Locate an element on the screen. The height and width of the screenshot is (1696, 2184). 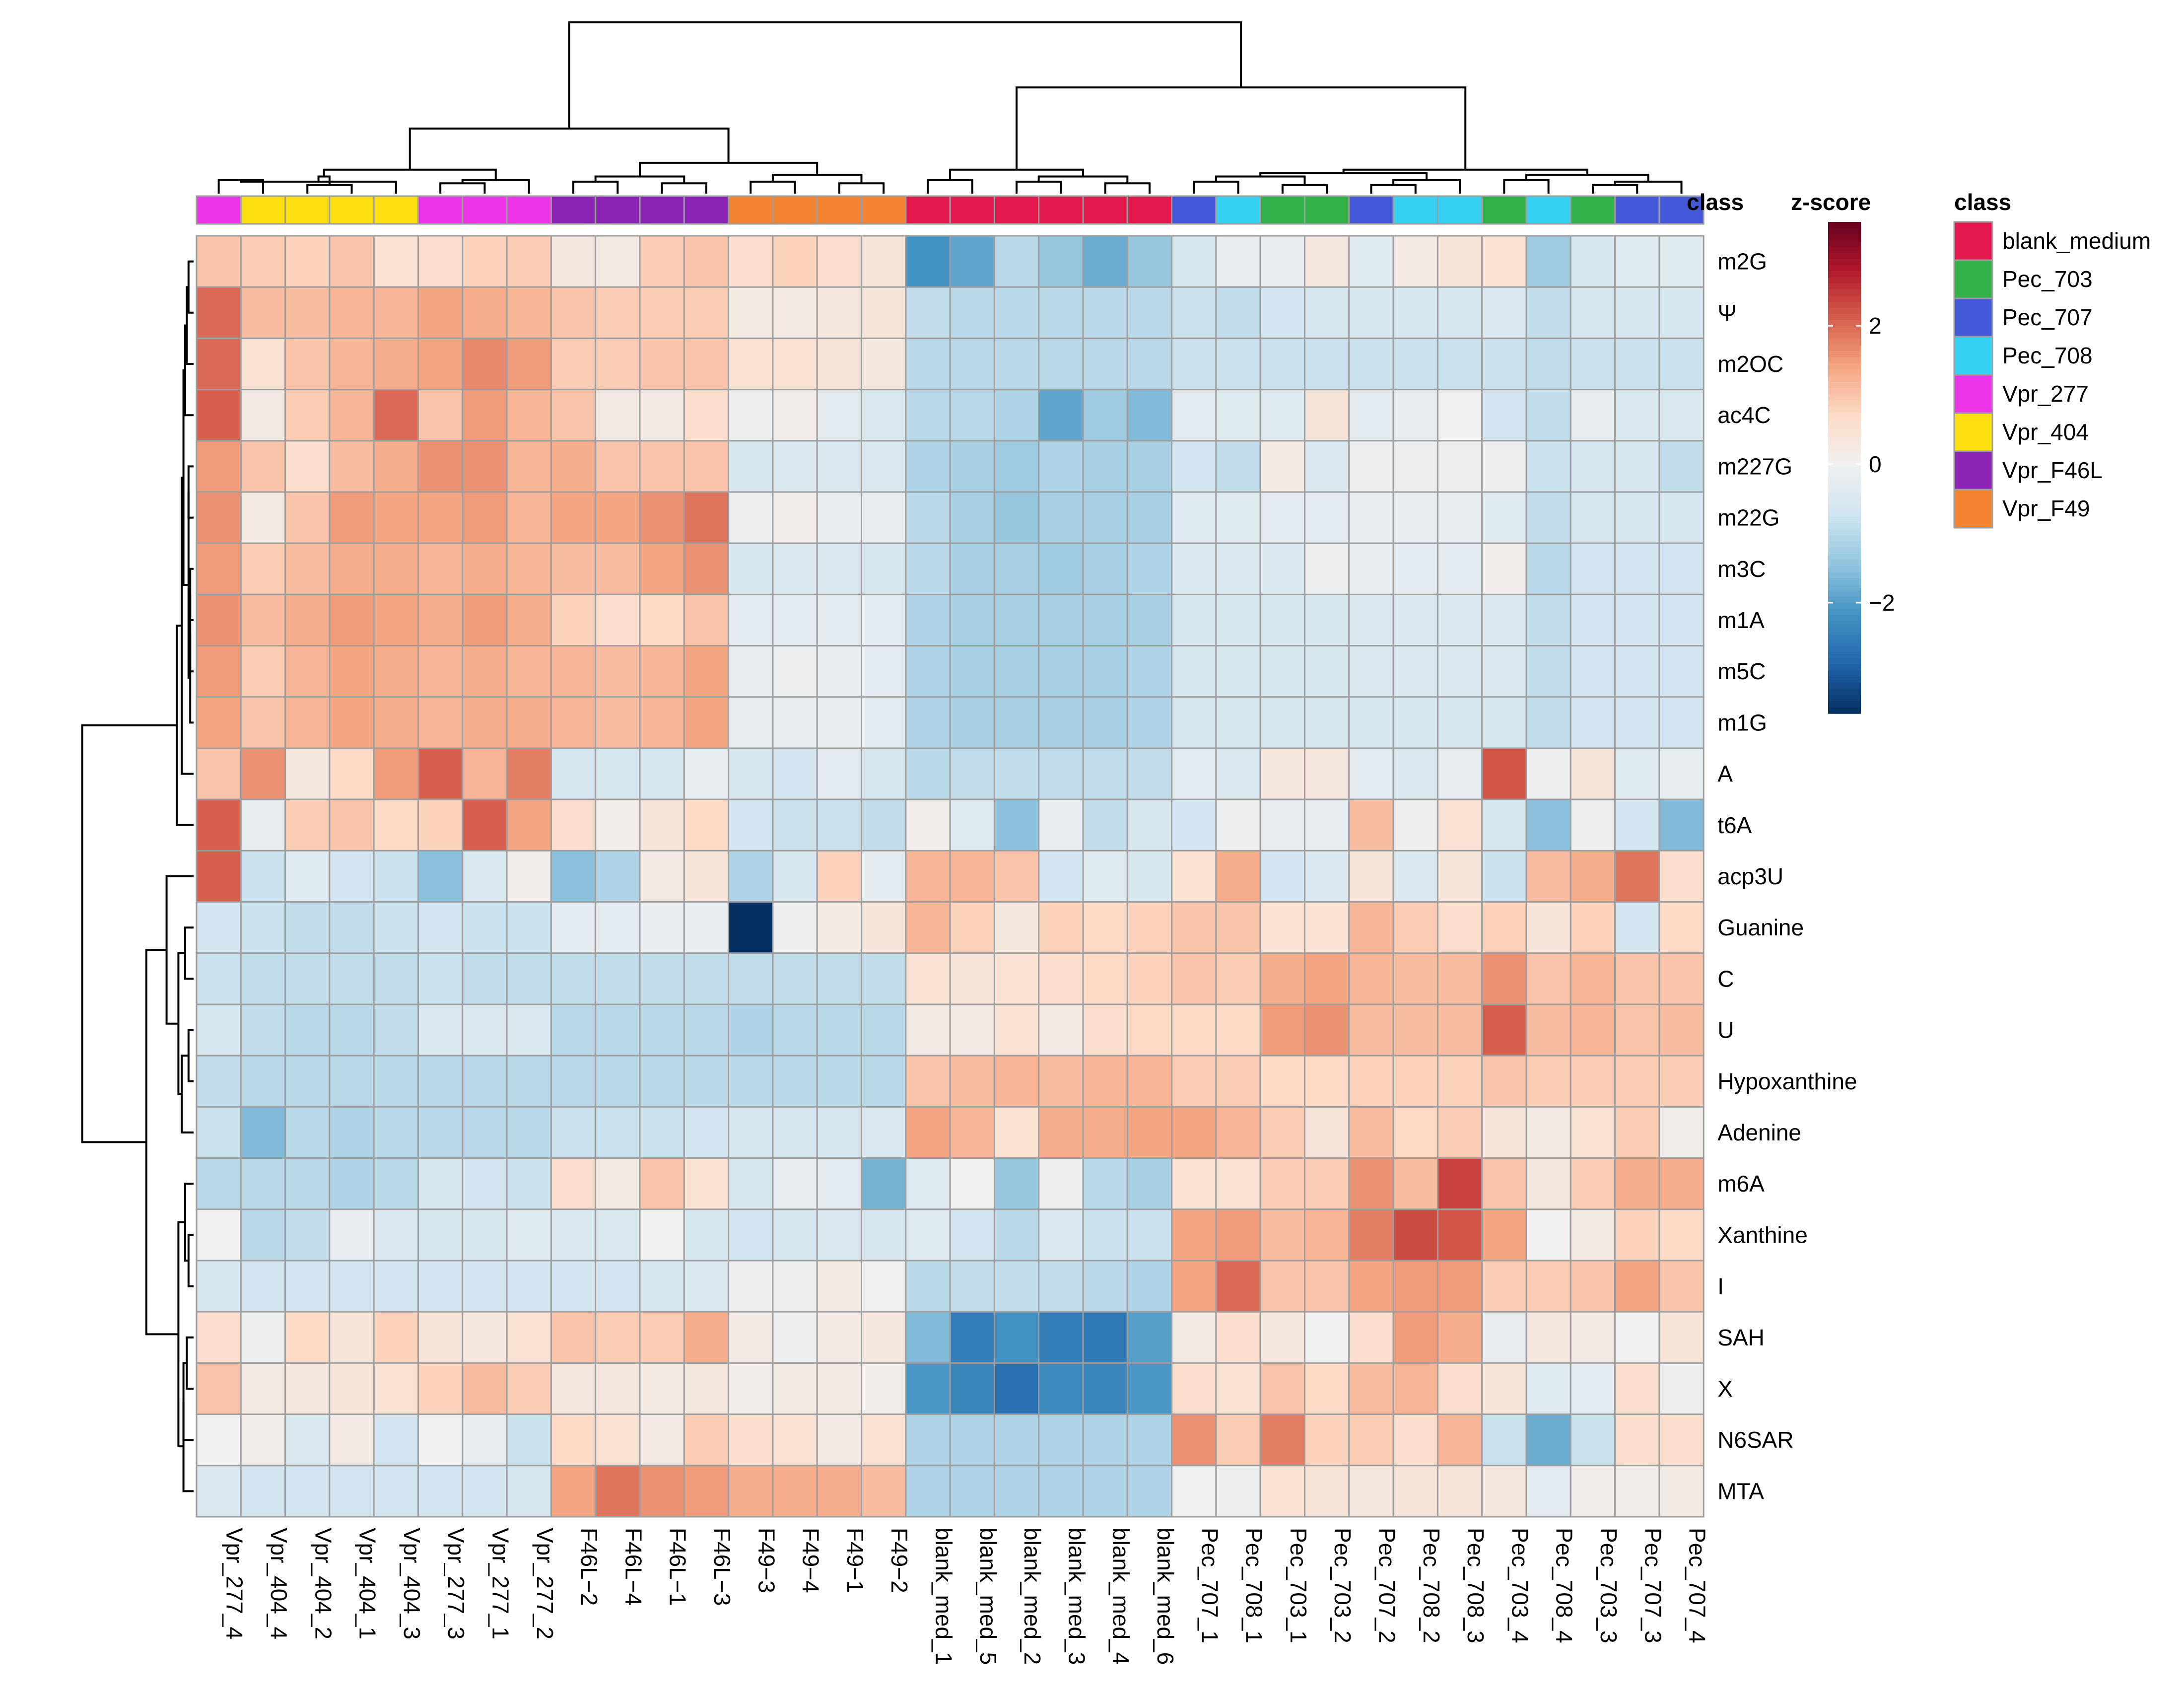
column-label: Pec_708_3 is located at coordinates (1476, 1585).